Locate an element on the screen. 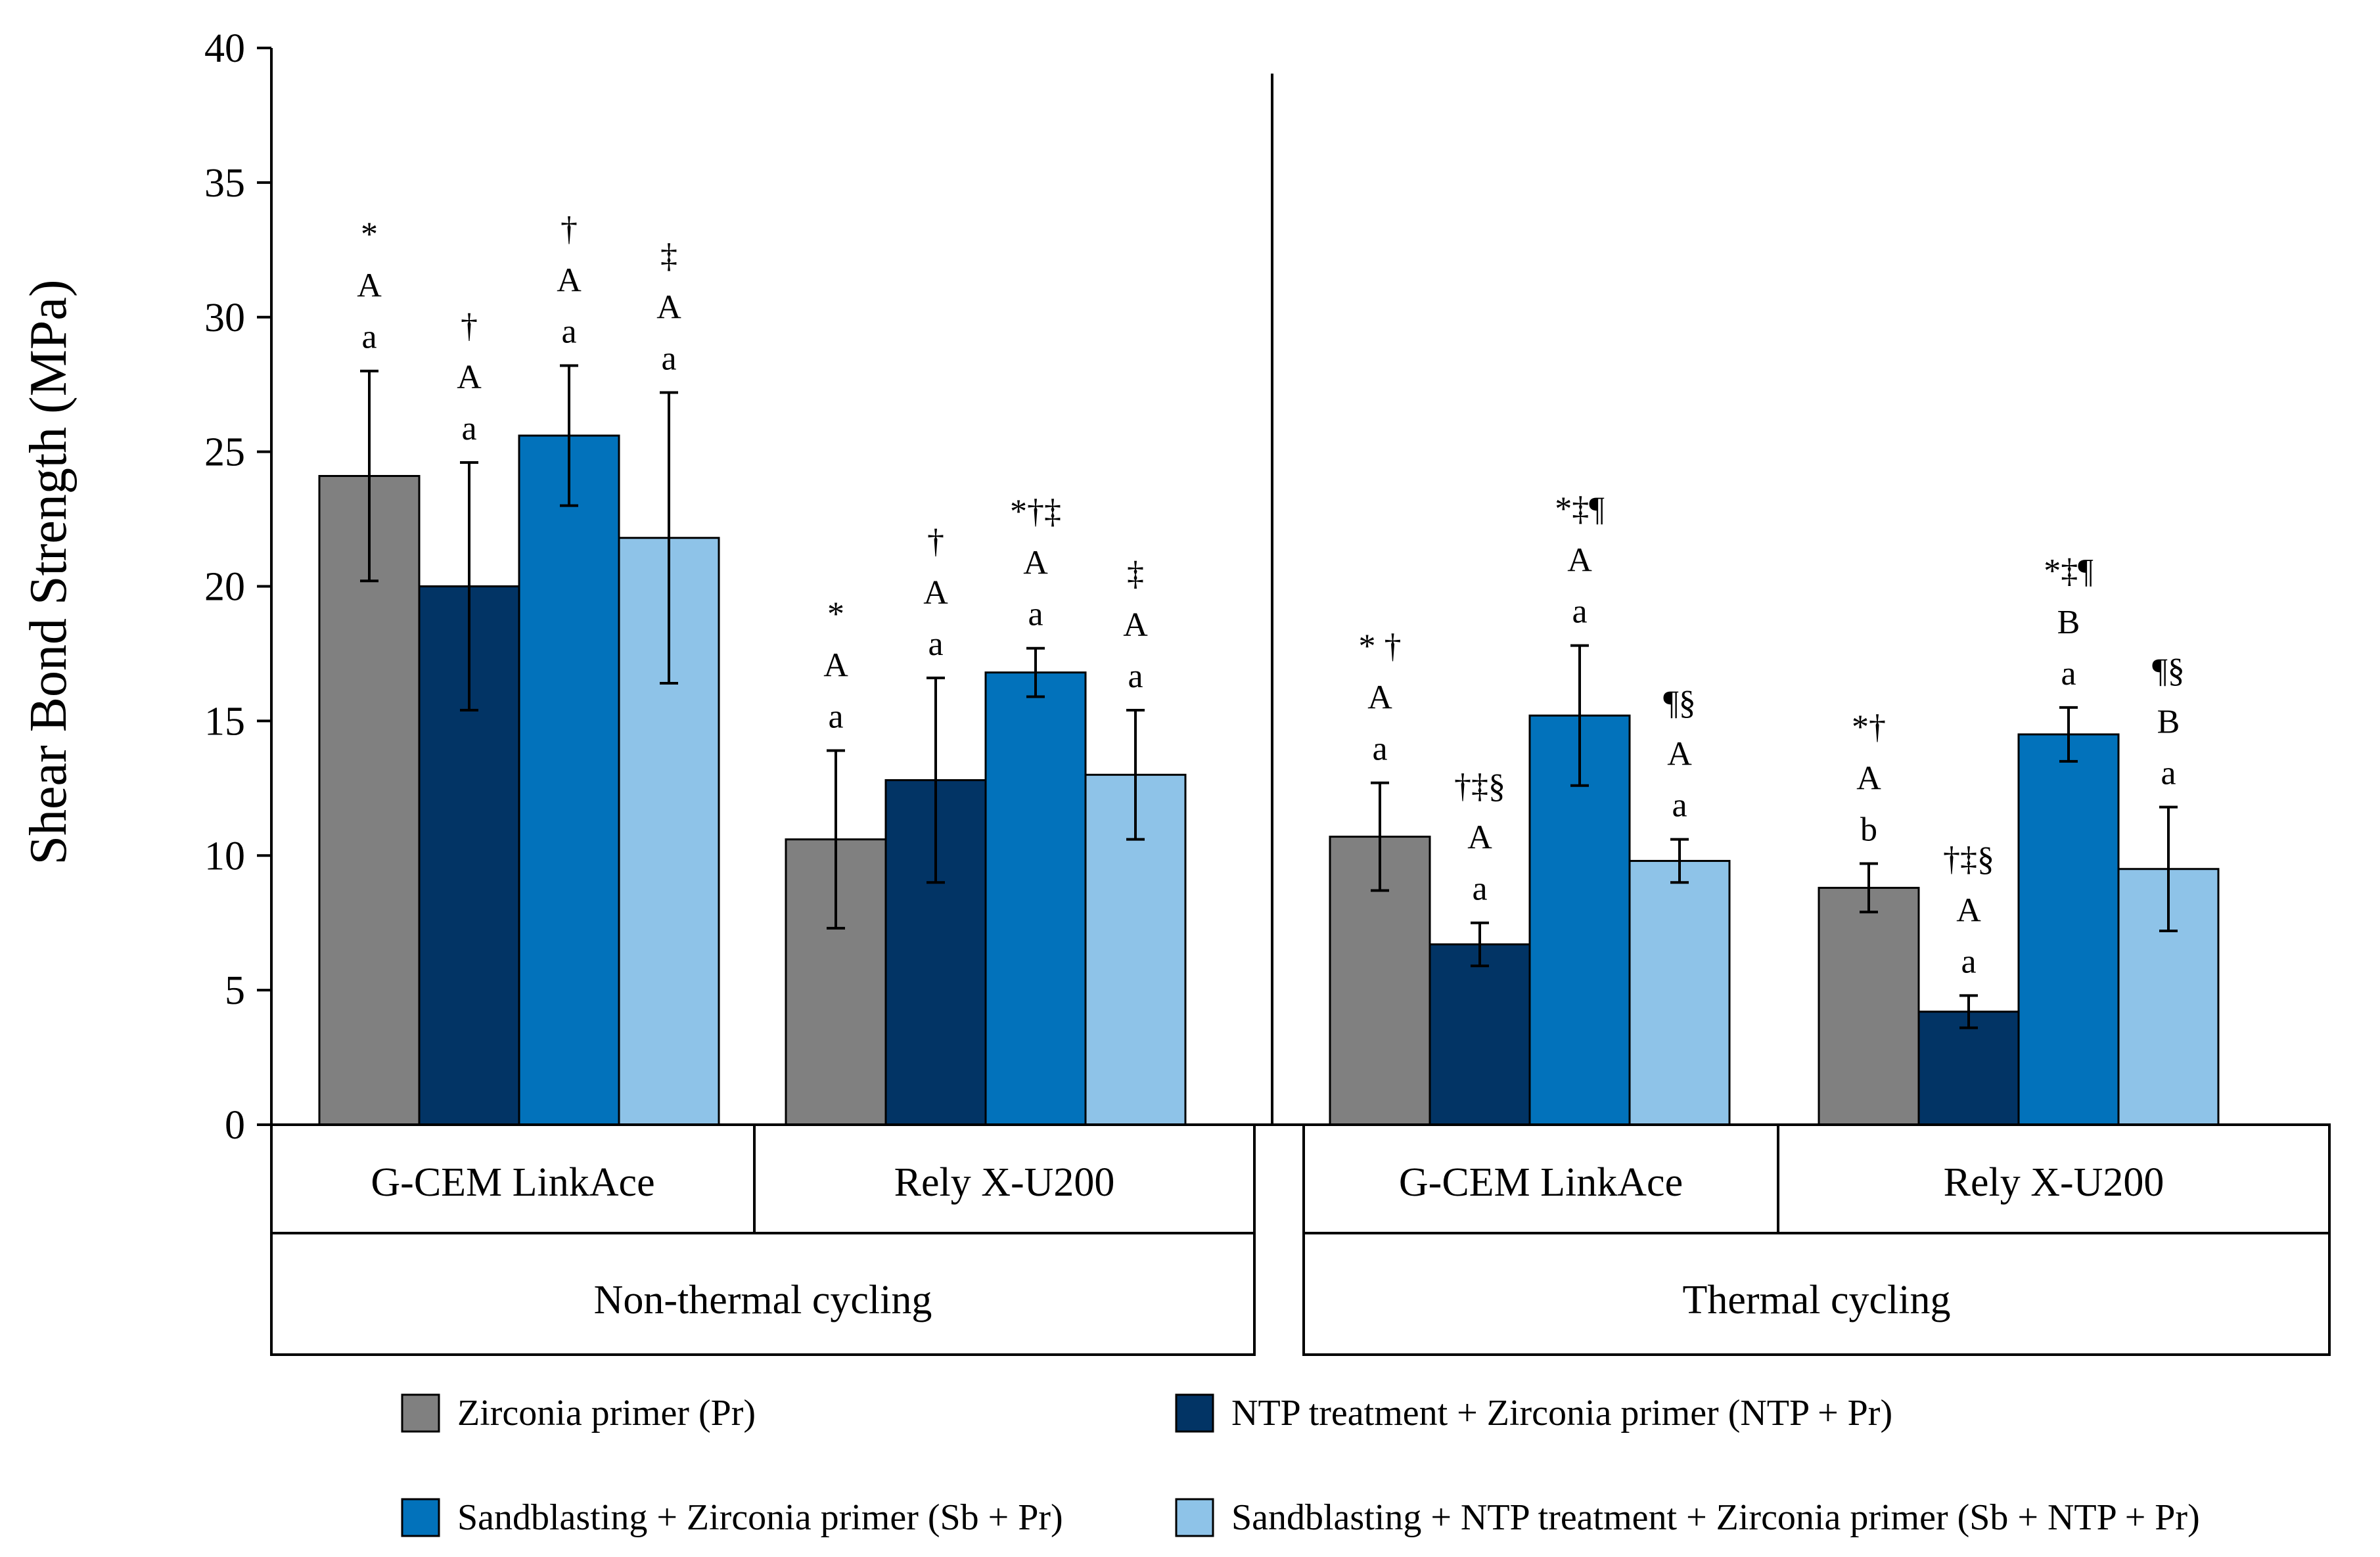  legend-label: Zirconia primer (Pr) is located at coordinates (606, 1413).